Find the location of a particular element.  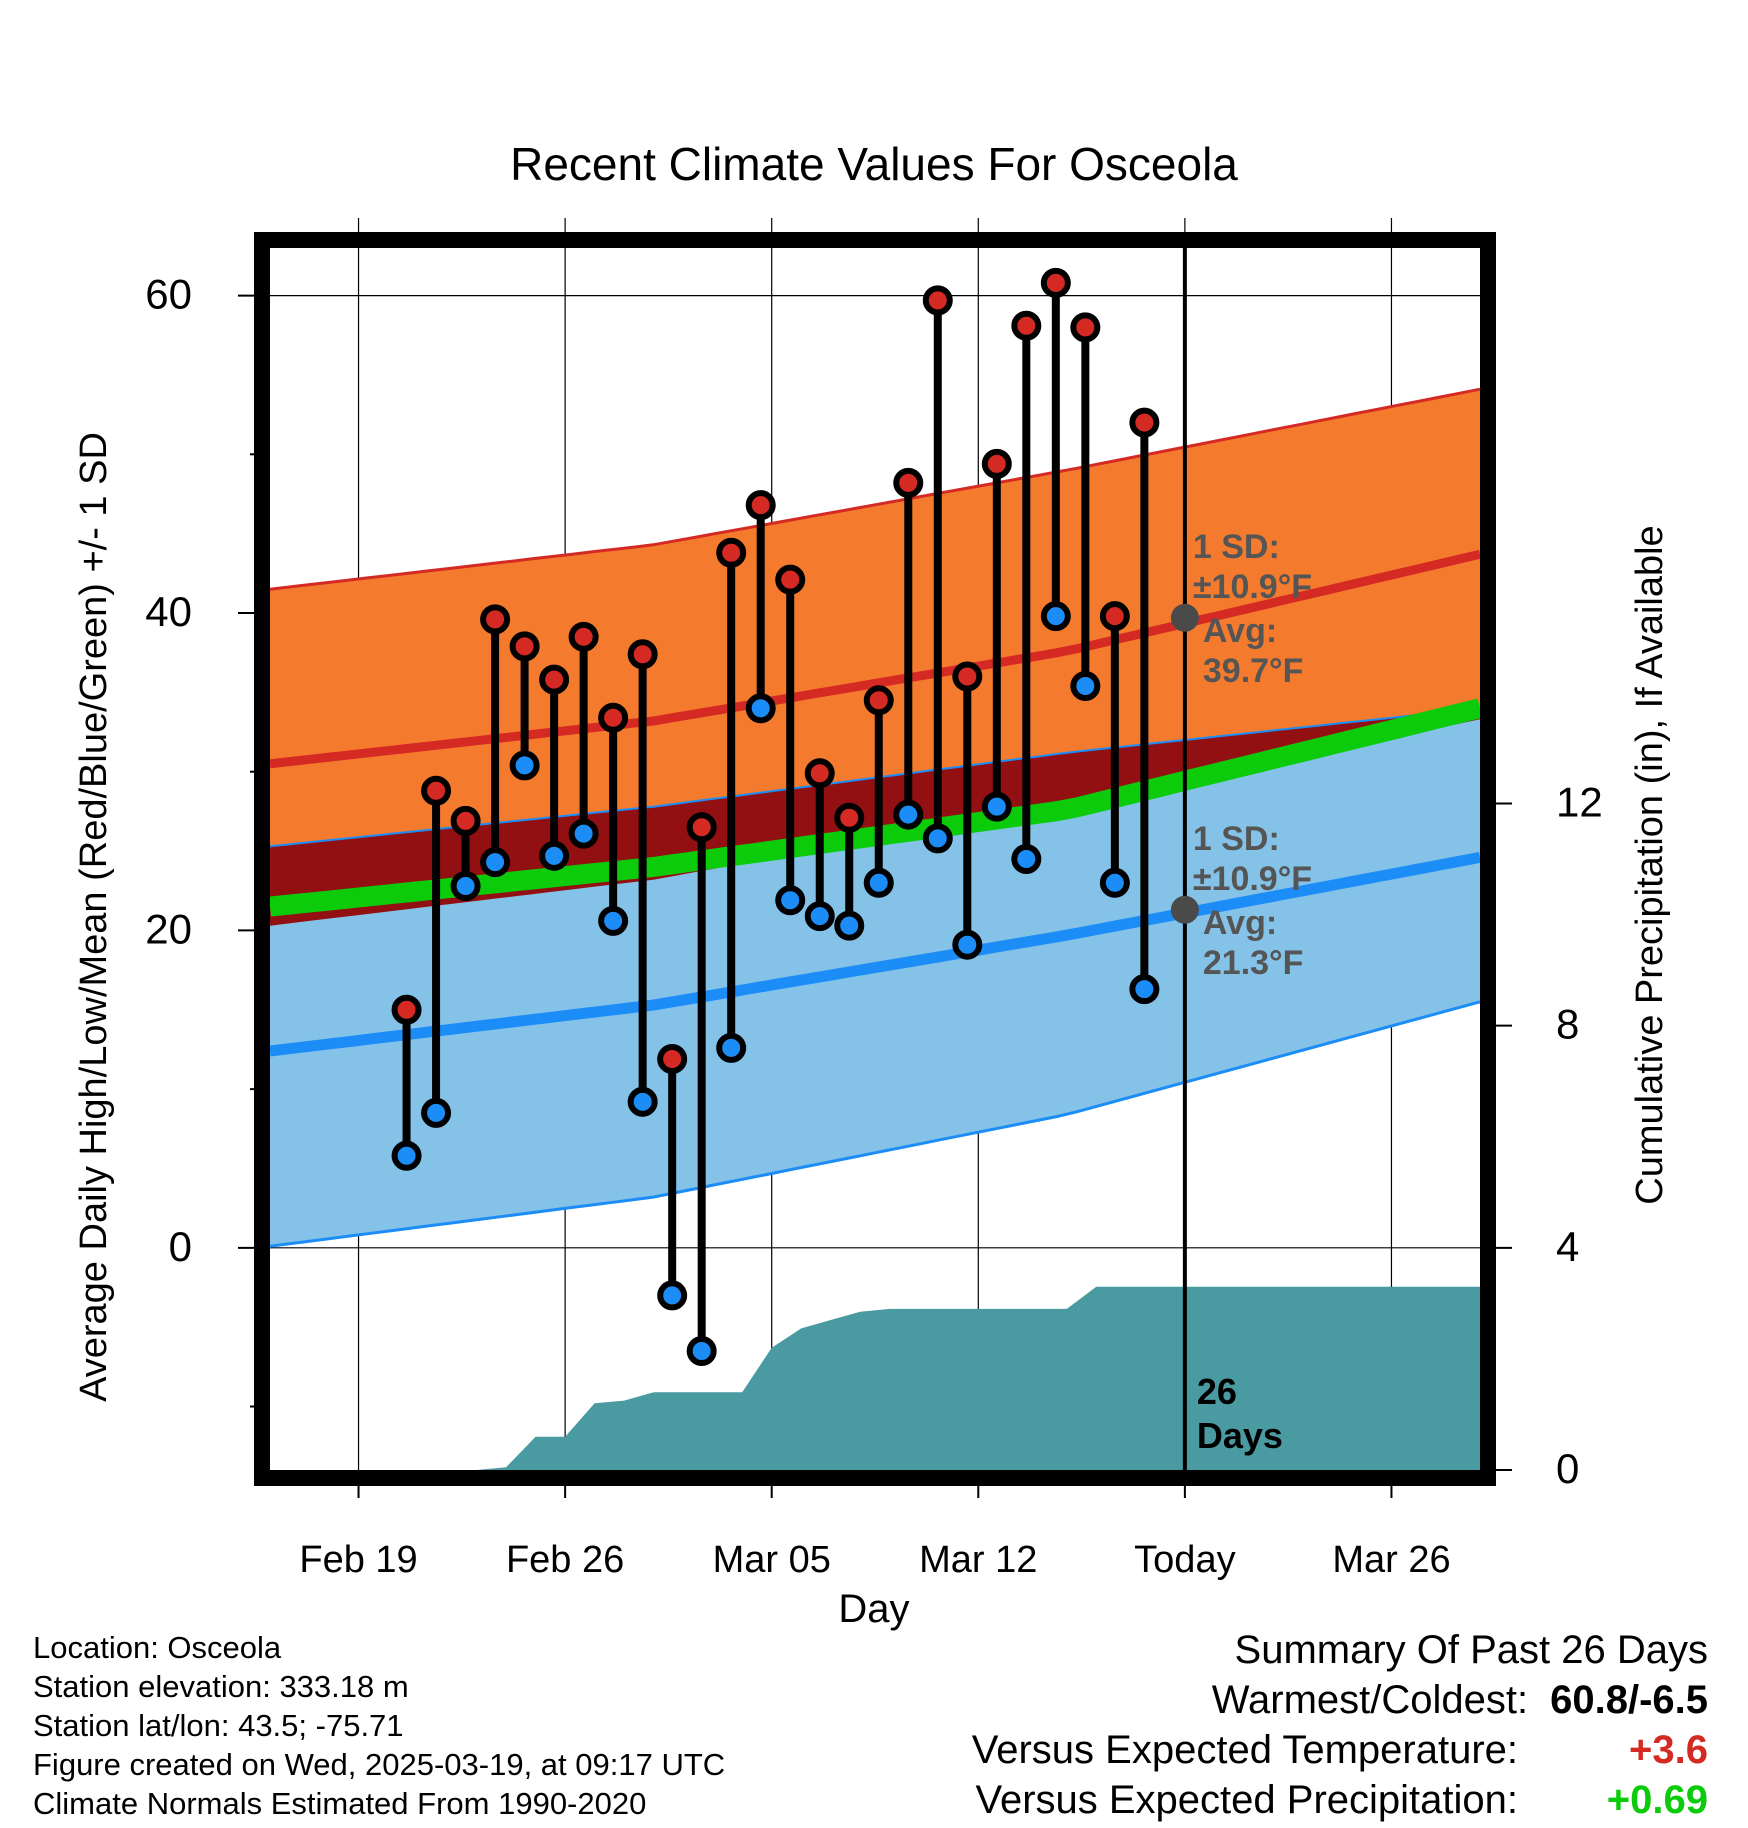

x-tick-label: Mar 26 is located at coordinates (1391, 1560).